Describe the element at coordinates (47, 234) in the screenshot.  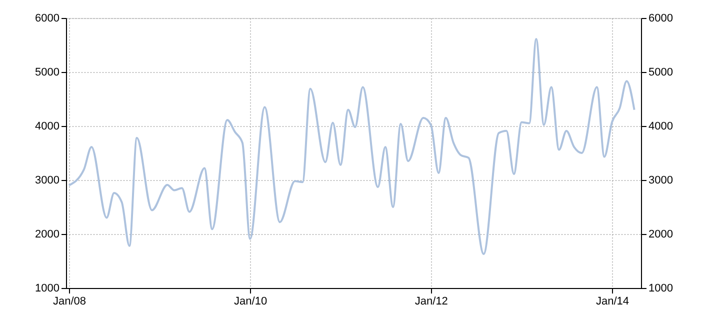
I see `y-tick-label: 2000` at that location.